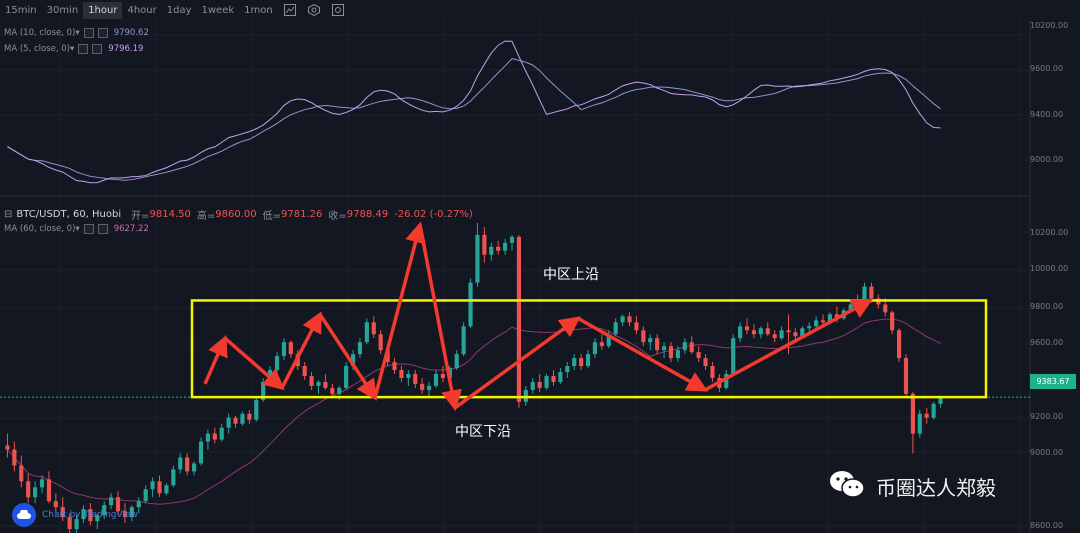 Image resolution: width=1080 pixels, height=533 pixels. I want to click on open-label: 开=, so click(140, 216).